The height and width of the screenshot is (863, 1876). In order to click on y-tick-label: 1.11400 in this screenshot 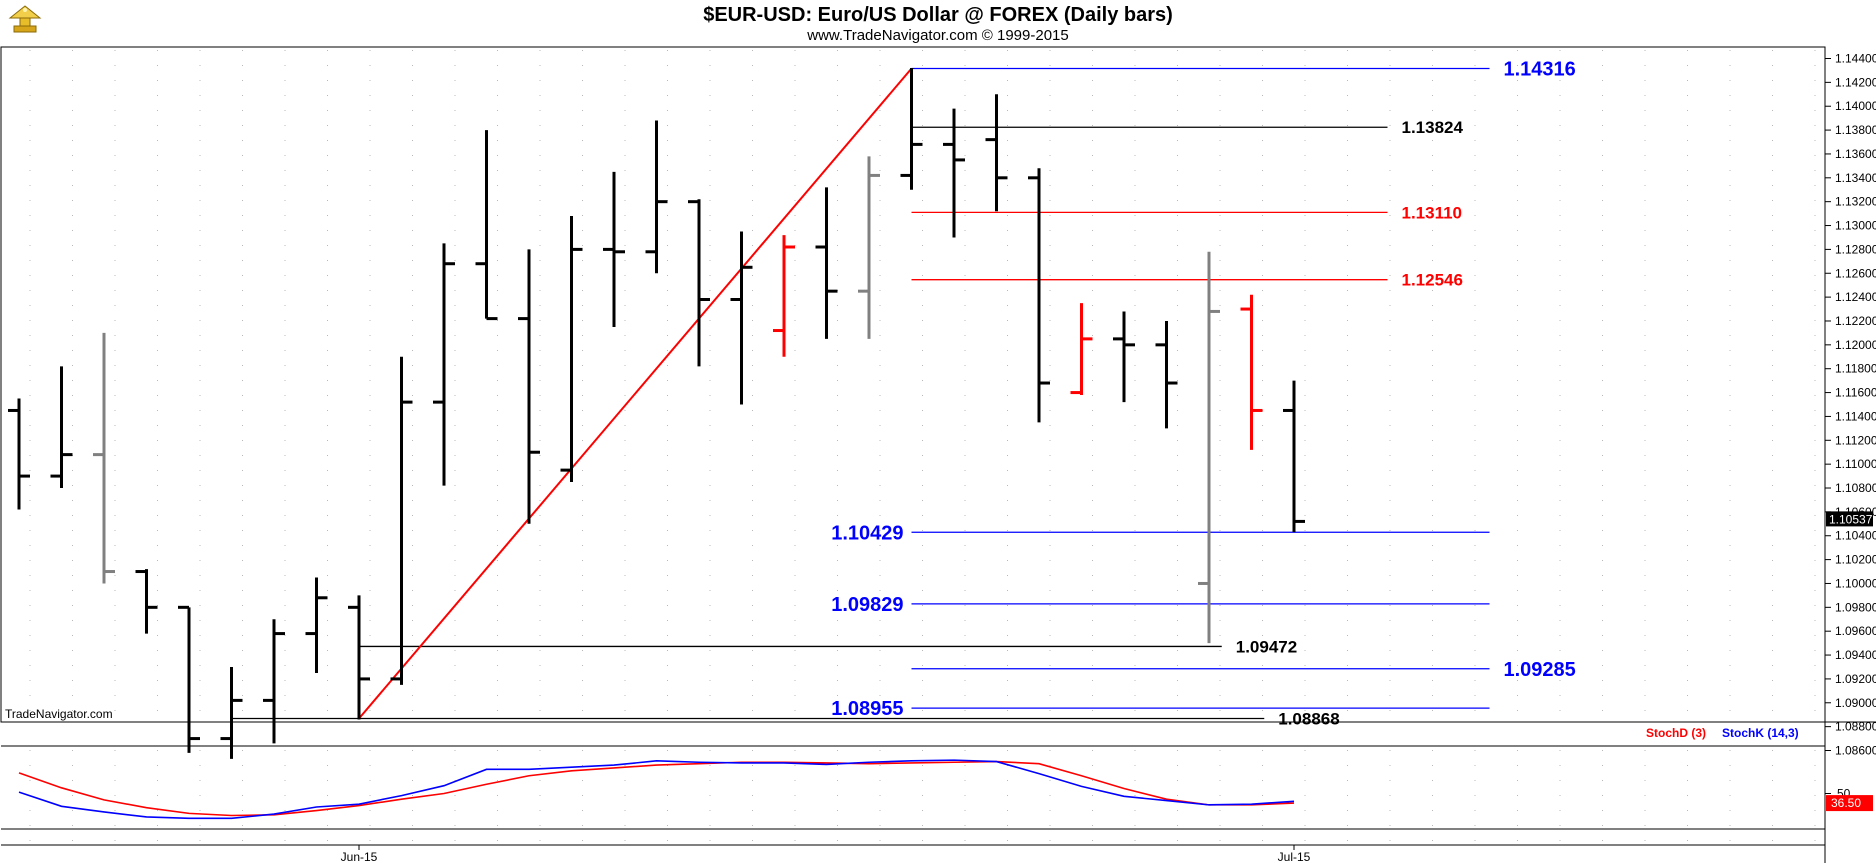, I will do `click(1855, 416)`.